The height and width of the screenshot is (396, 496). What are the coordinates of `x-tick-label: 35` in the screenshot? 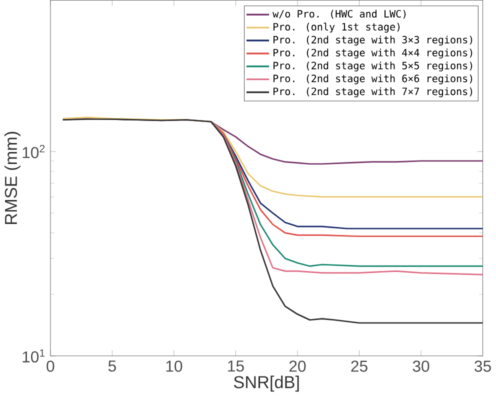 It's located at (482, 366).